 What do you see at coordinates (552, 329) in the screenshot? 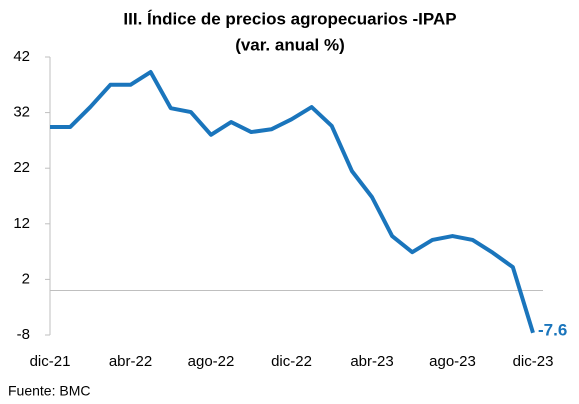
I see `data-label: -7.6` at bounding box center [552, 329].